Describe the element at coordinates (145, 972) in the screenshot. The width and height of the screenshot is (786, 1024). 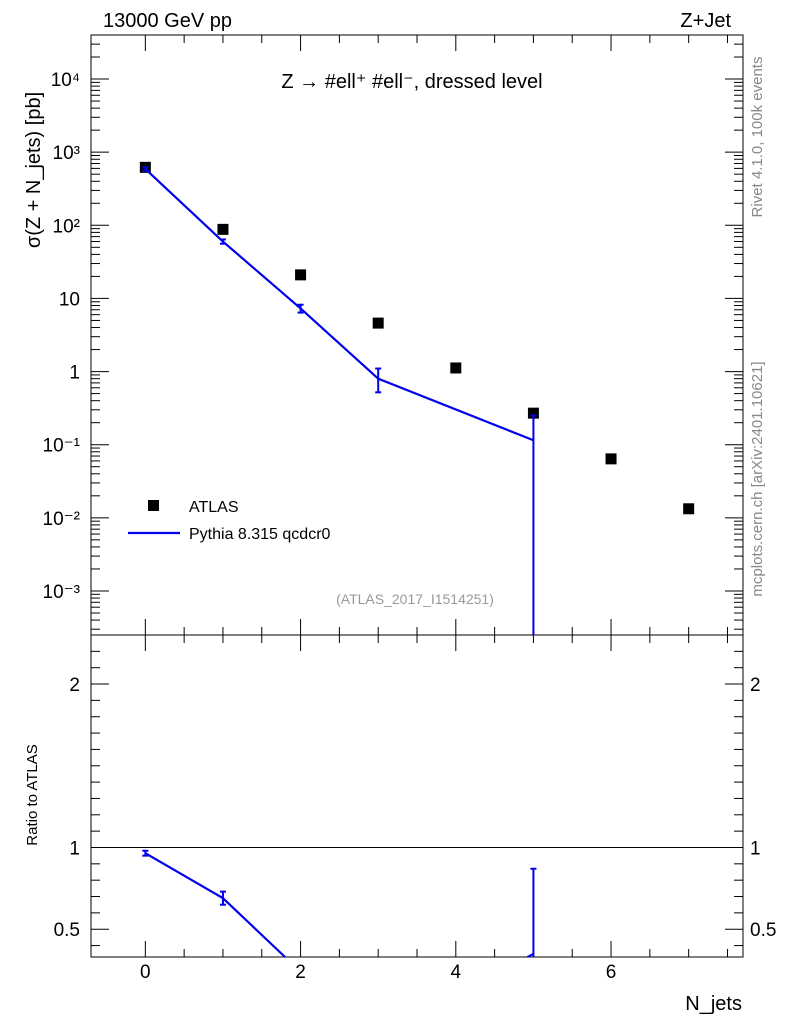
I see `x-tick-label: 0` at that location.